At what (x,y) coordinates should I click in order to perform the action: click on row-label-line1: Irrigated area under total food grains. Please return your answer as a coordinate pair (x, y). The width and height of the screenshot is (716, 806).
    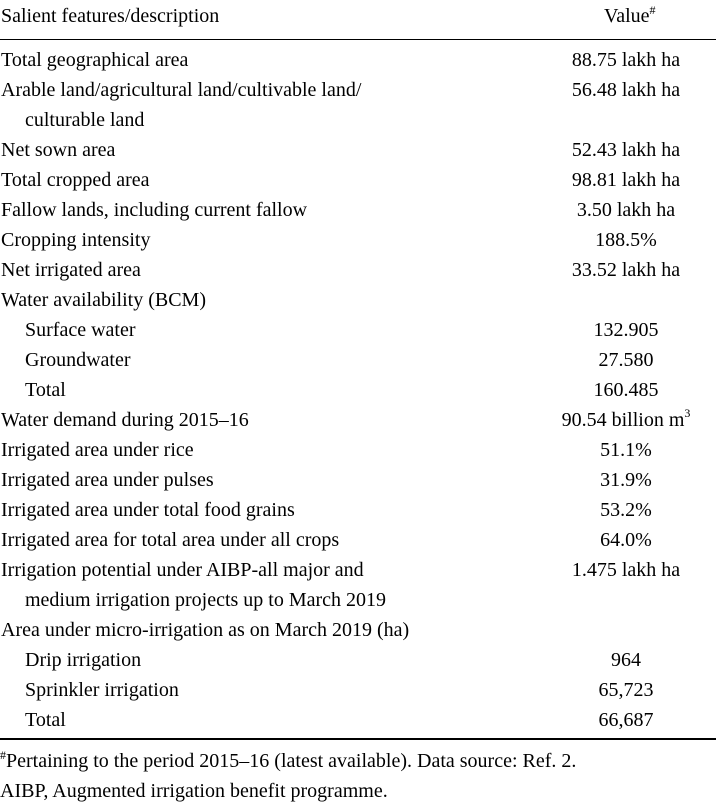
    Looking at the image, I should click on (148, 510).